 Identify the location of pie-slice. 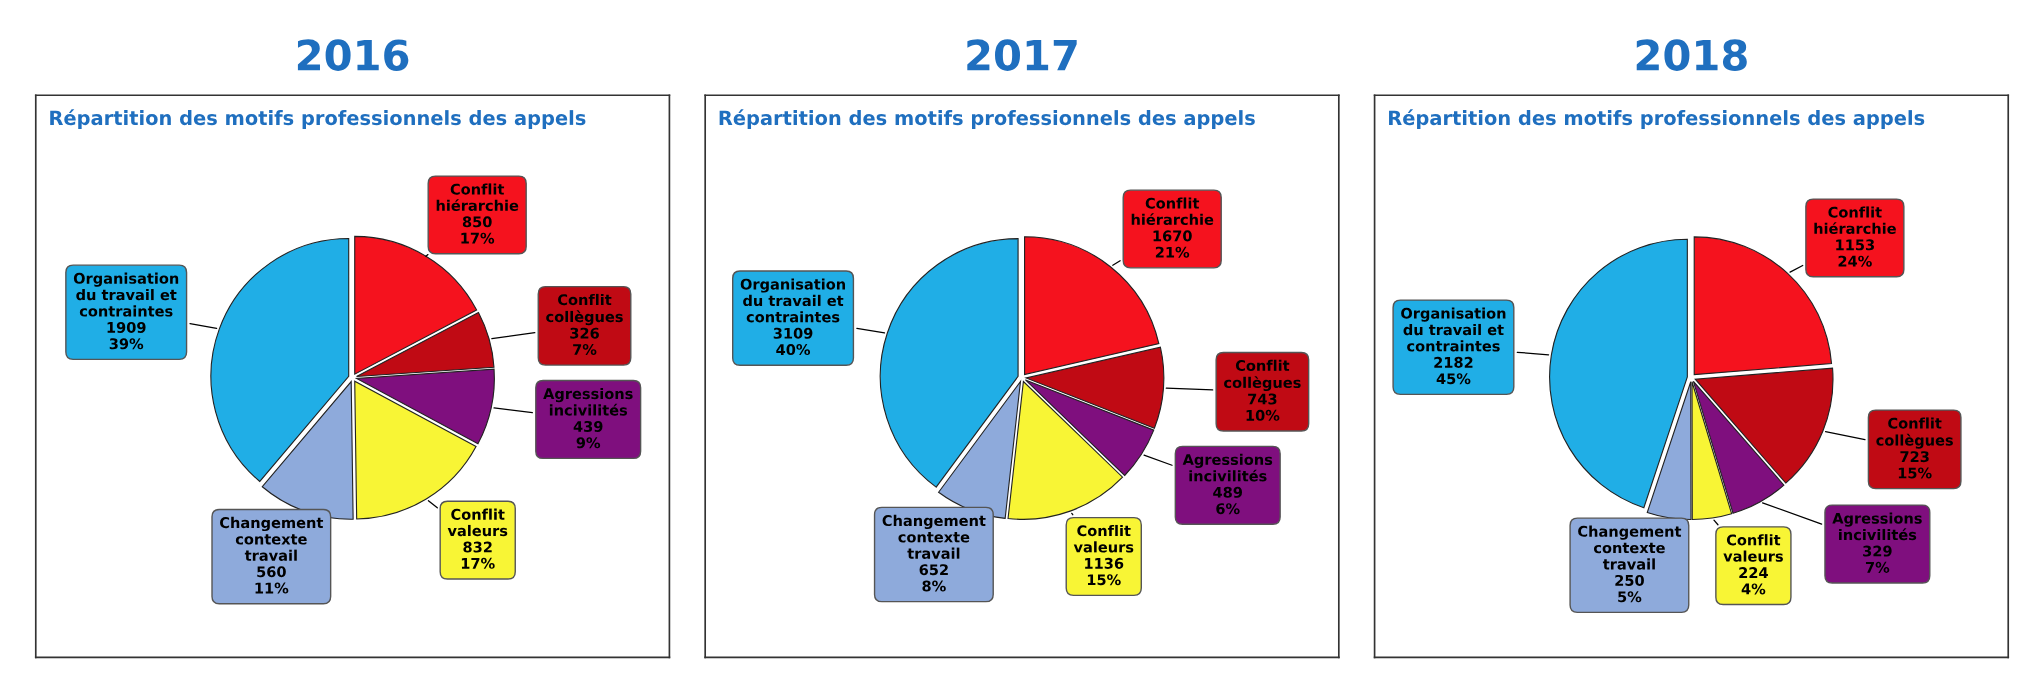
(1763, 306).